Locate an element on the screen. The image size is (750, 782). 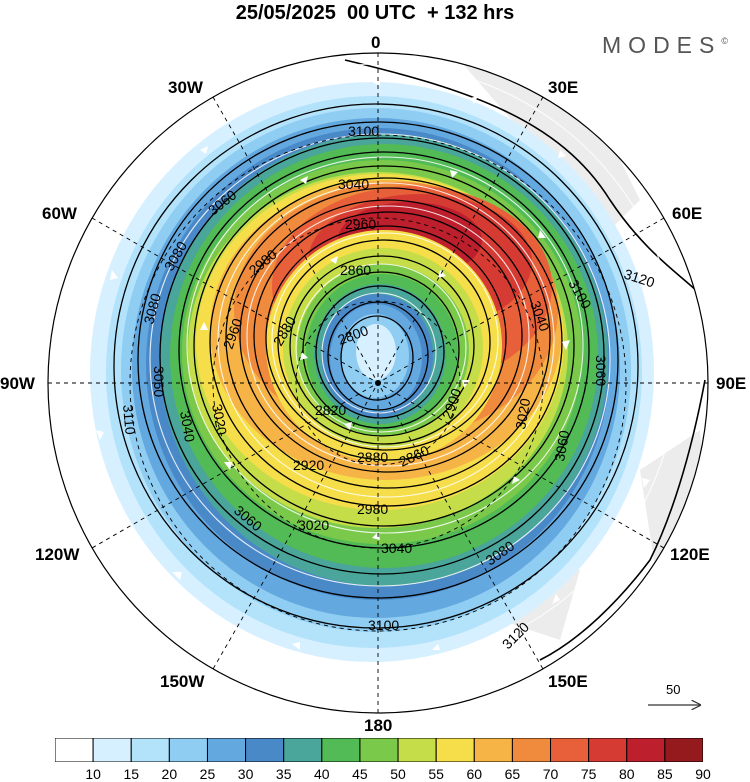
pole-marker is located at coordinates (378, 383).